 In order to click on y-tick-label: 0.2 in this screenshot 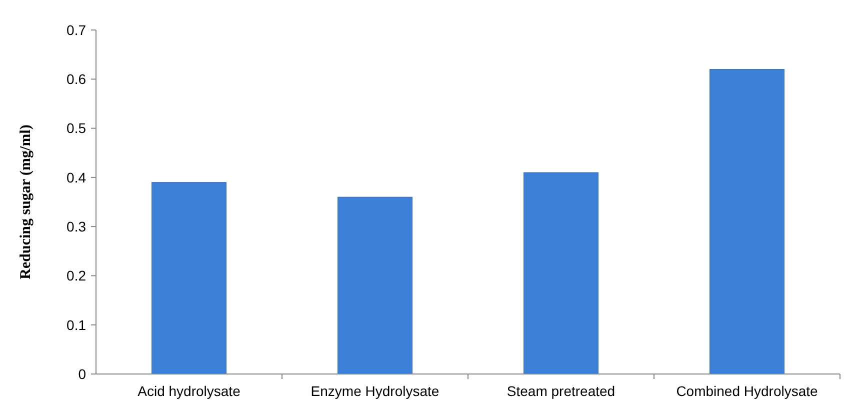, I will do `click(76, 276)`.